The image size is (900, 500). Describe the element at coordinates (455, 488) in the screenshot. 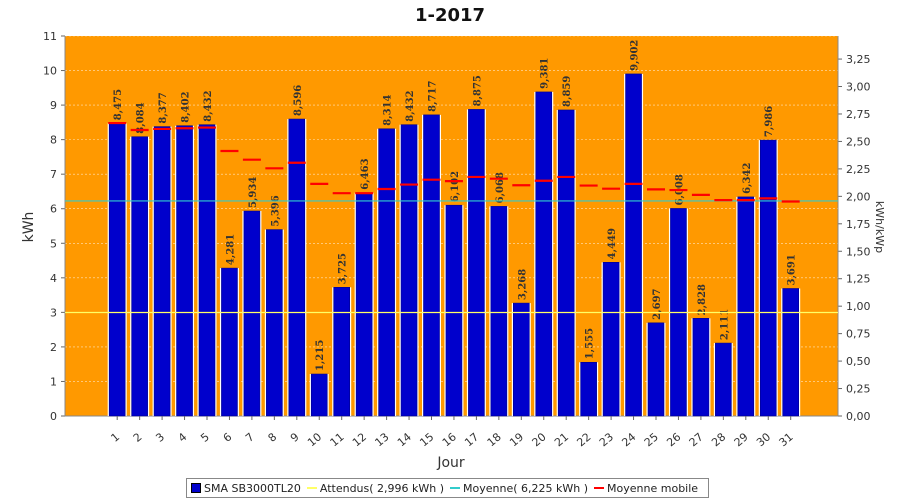

I see `legend-swatch-average` at that location.